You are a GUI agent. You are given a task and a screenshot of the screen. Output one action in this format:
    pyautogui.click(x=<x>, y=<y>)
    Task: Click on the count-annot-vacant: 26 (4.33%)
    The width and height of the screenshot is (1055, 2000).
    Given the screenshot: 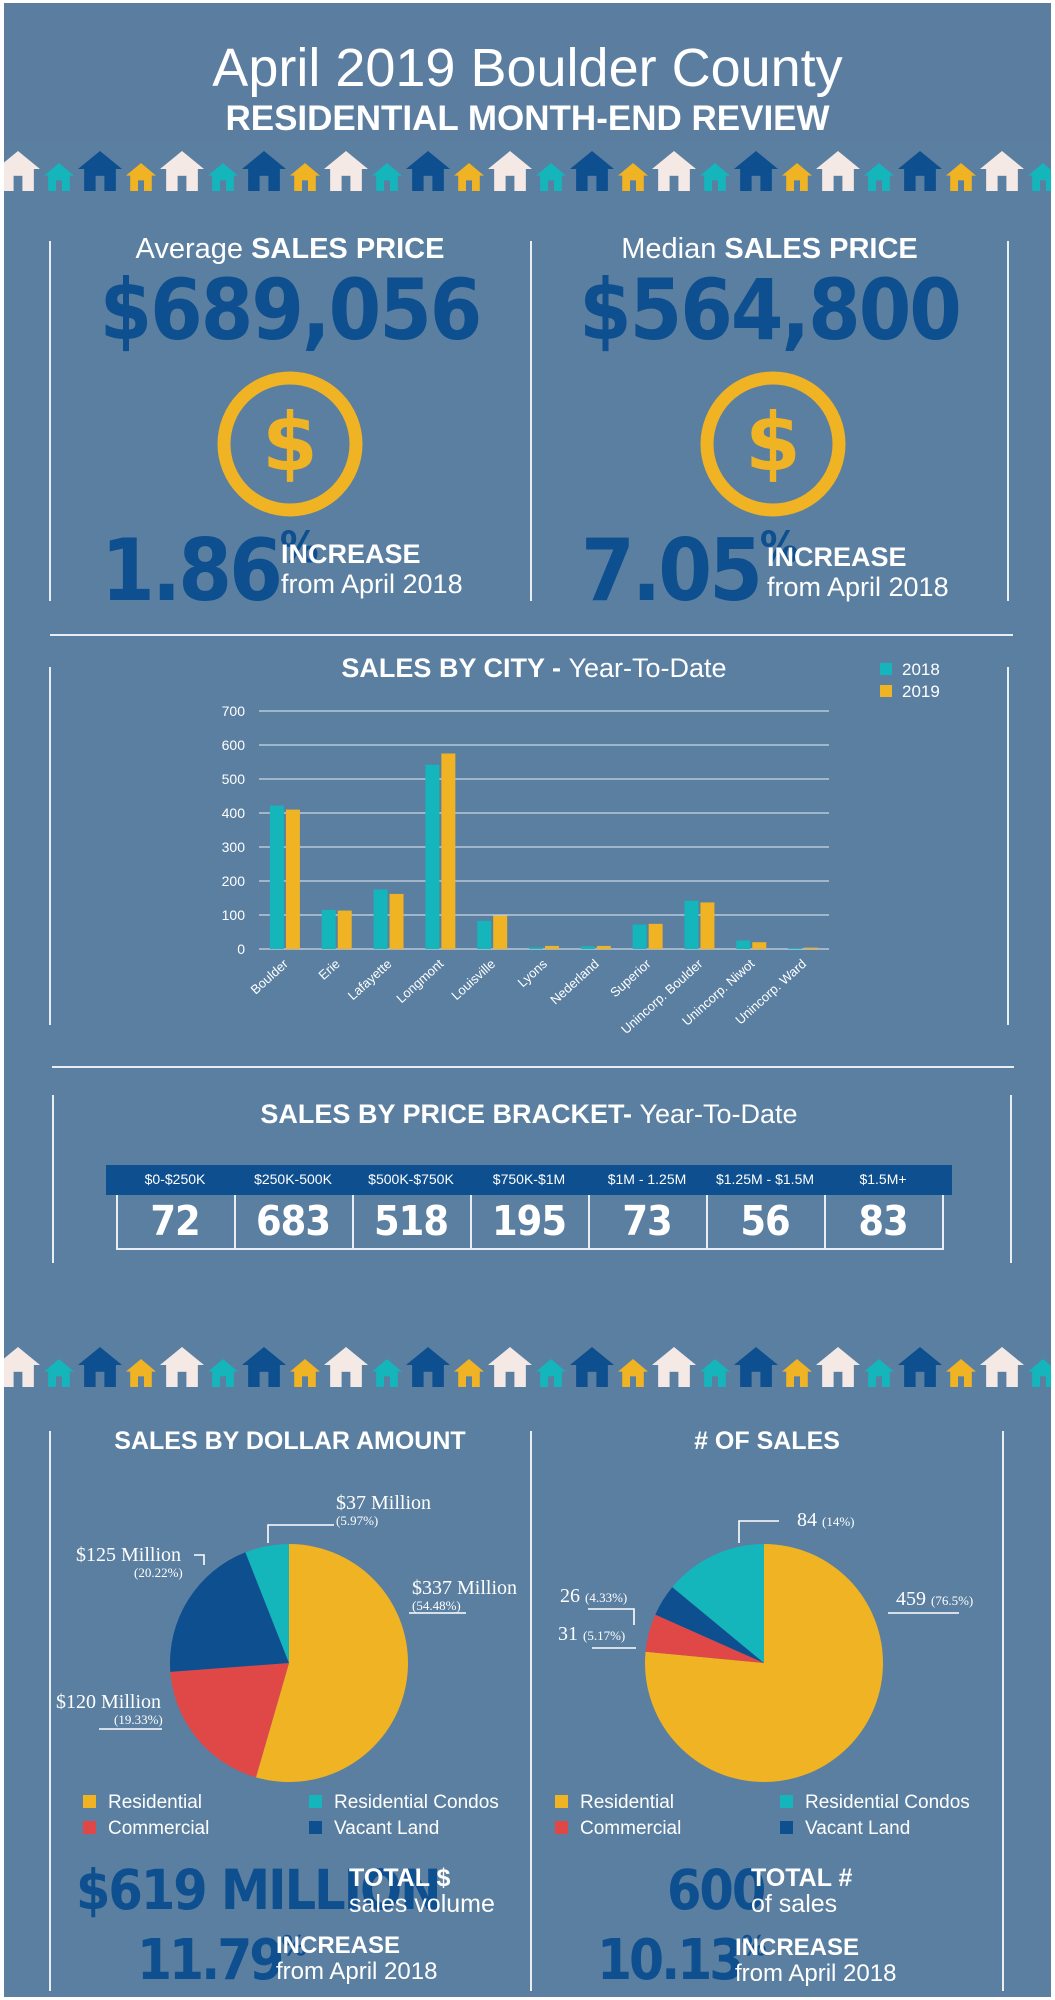 What is the action you would take?
    pyautogui.click(x=593, y=1596)
    